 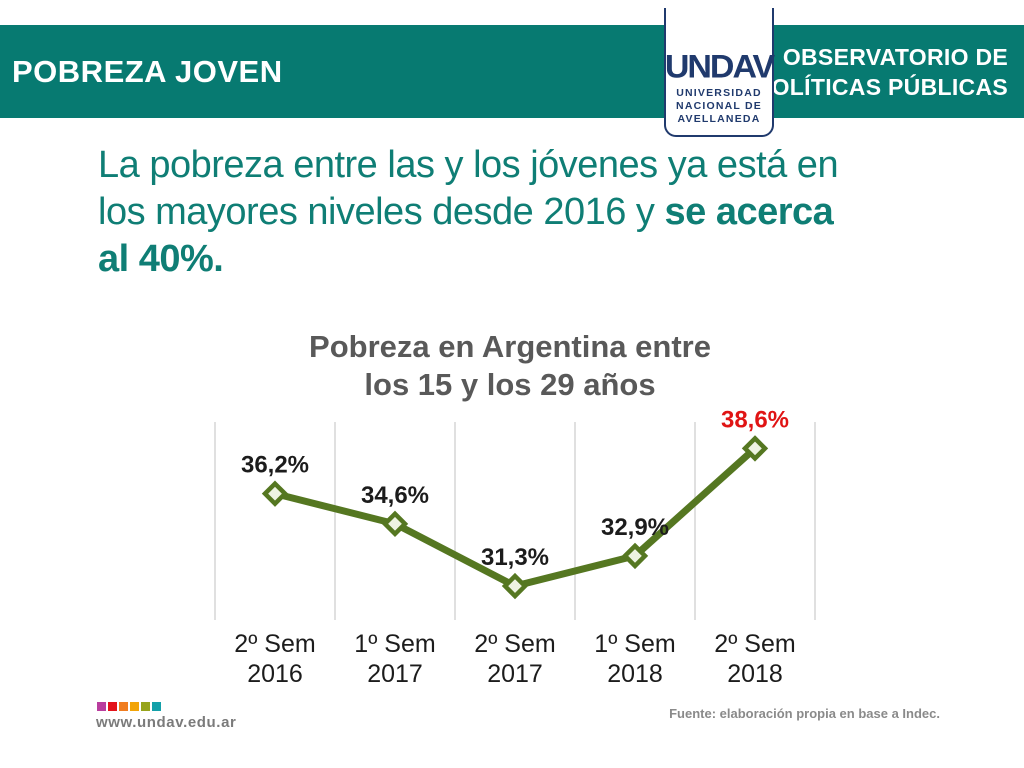 I want to click on data-point-label: 32,9%, so click(x=635, y=527).